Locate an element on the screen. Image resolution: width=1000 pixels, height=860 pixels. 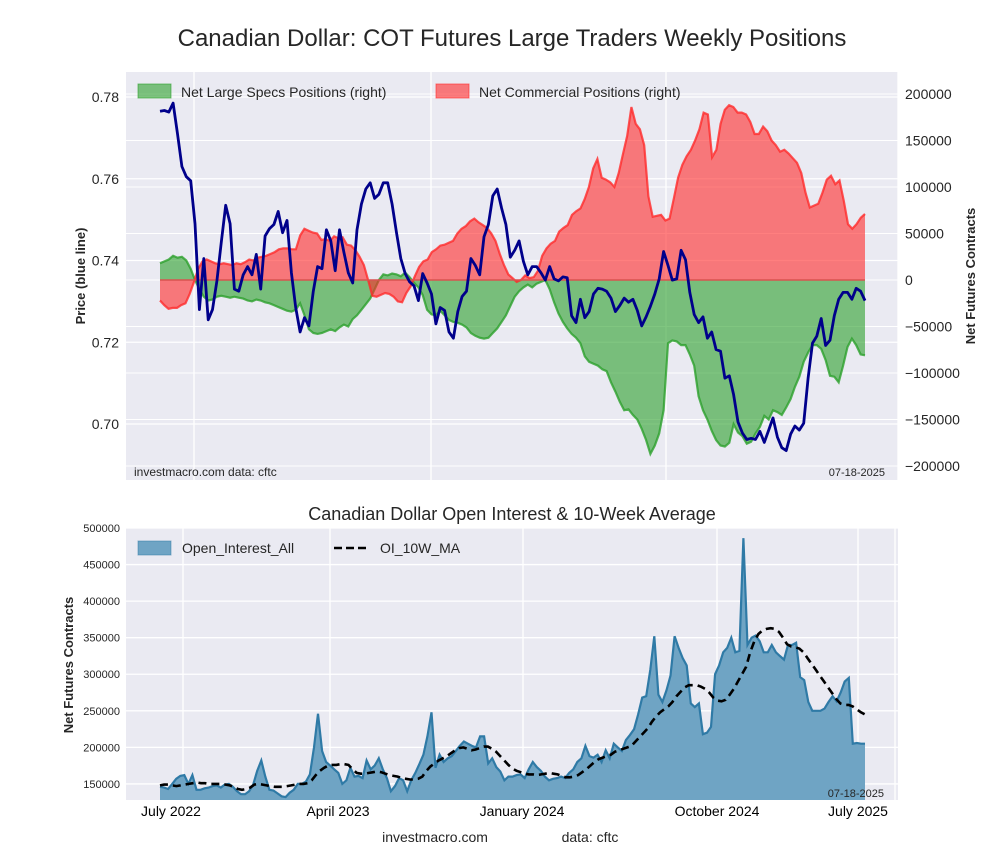
ytick-right: 0 is located at coordinates (909, 280).